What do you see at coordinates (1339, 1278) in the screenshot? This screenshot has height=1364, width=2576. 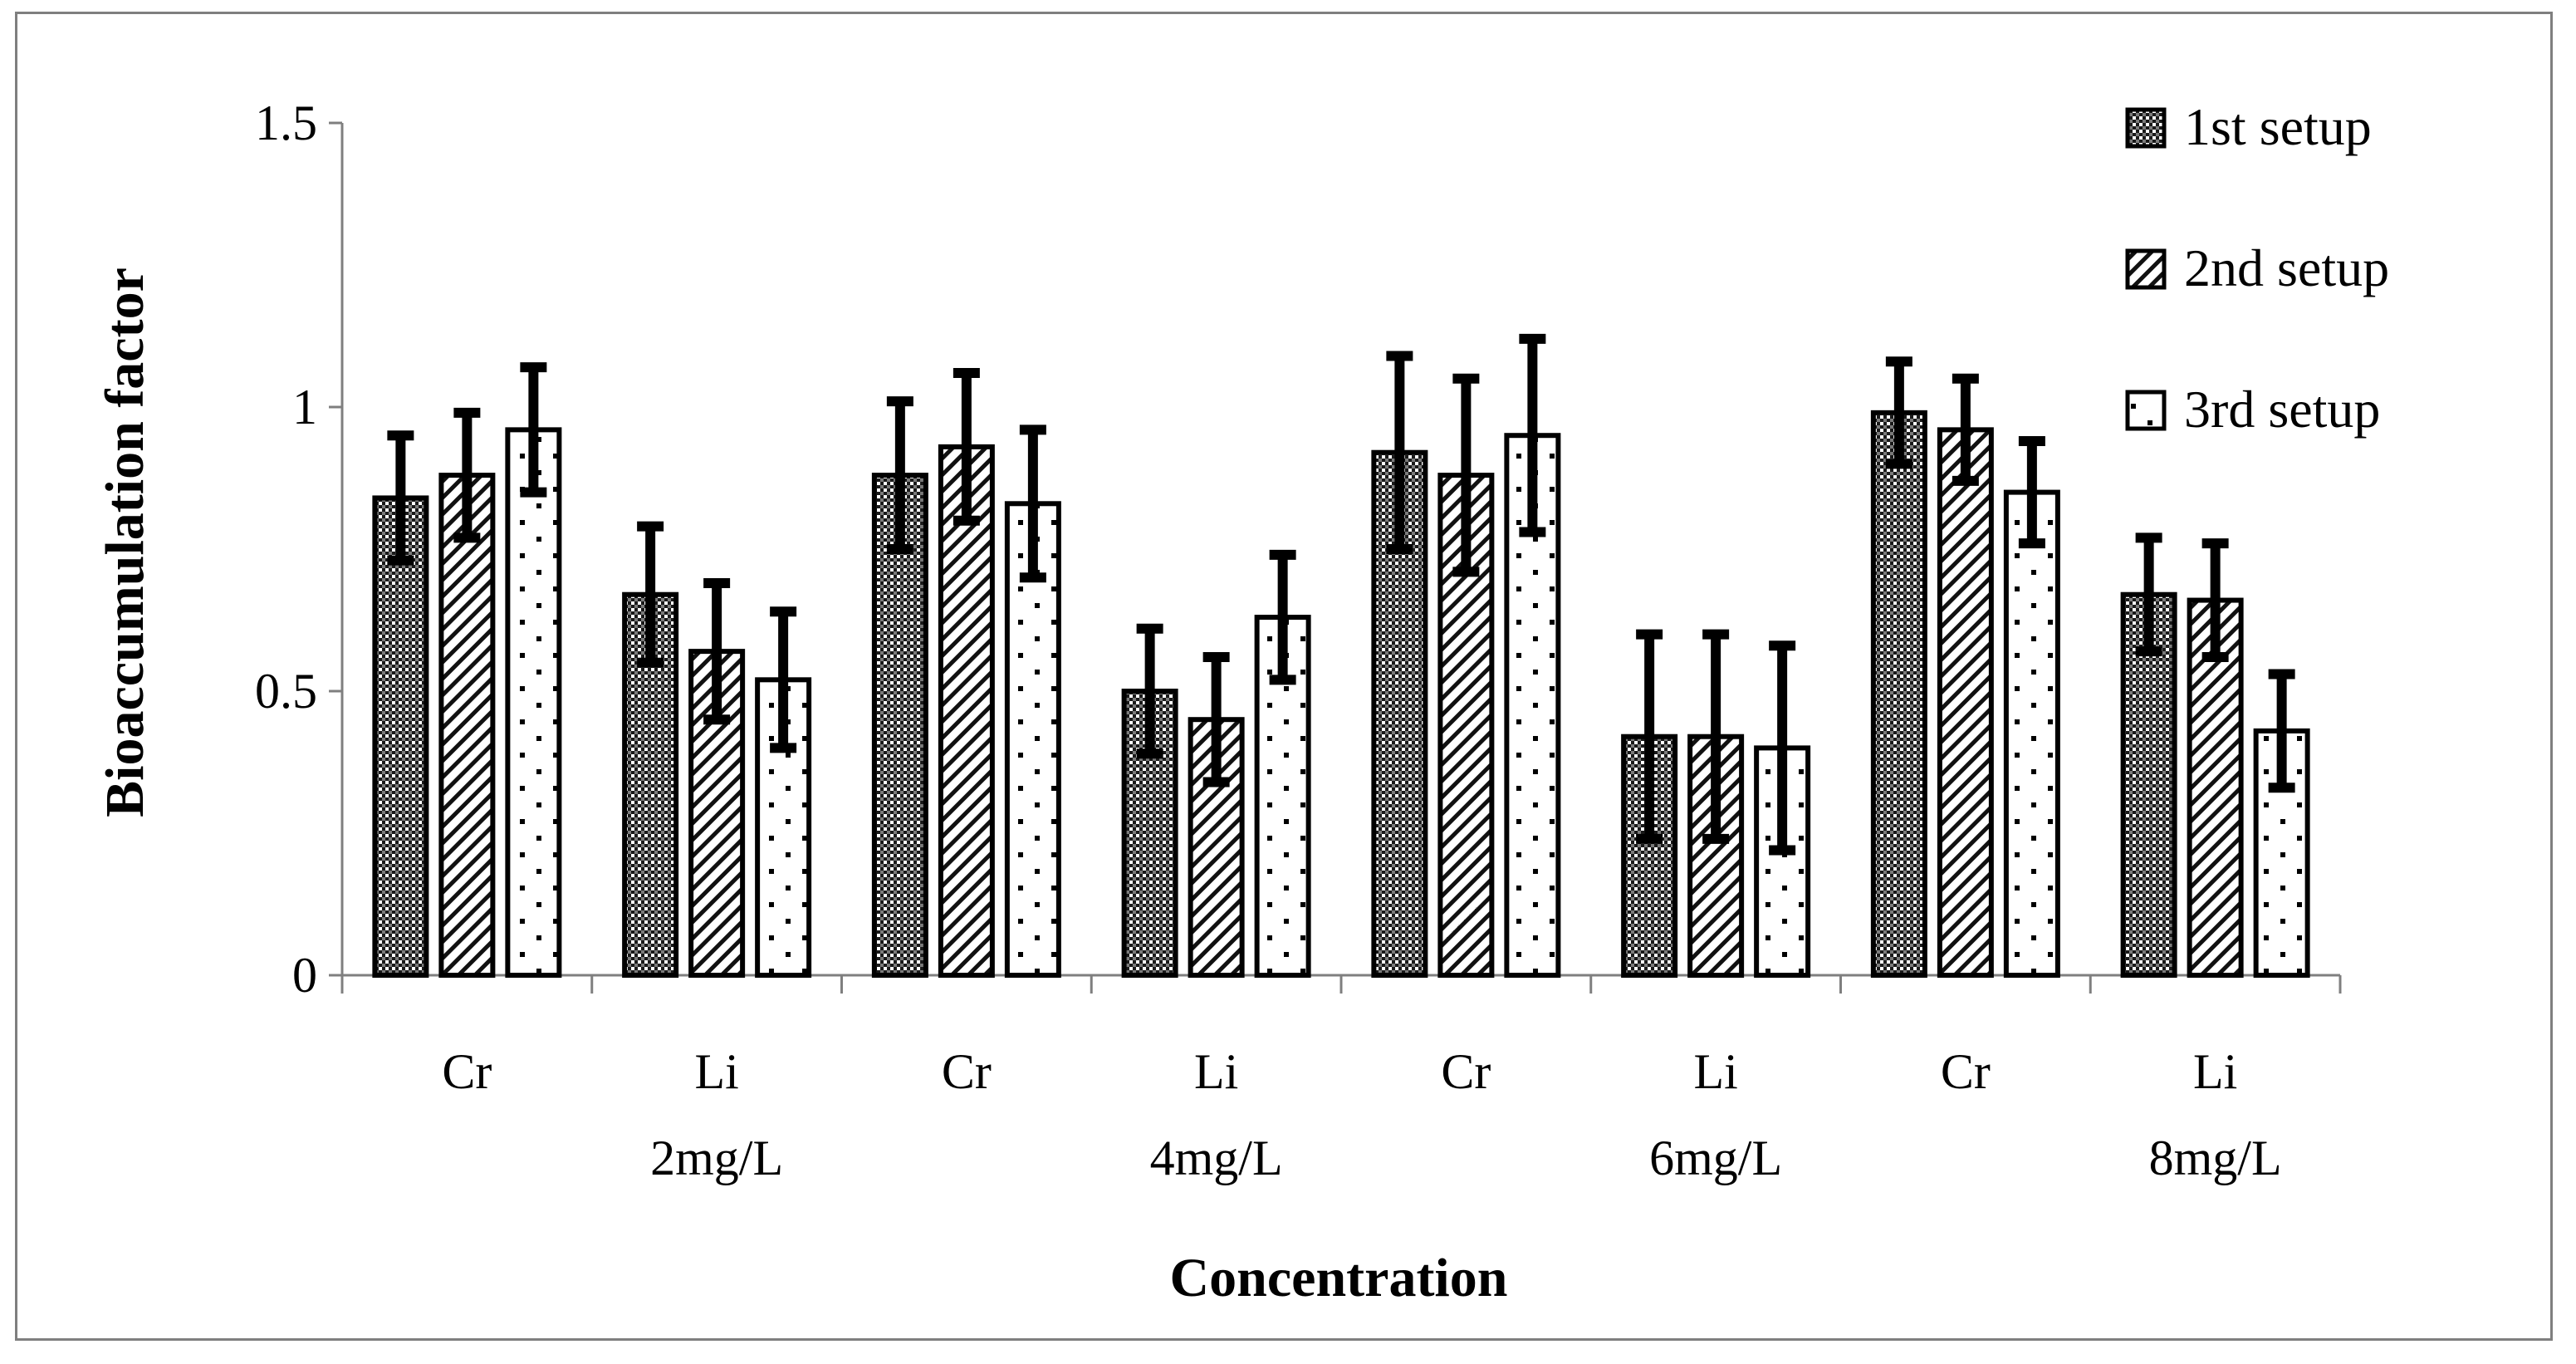 I see `x-axis-title: Concentration` at bounding box center [1339, 1278].